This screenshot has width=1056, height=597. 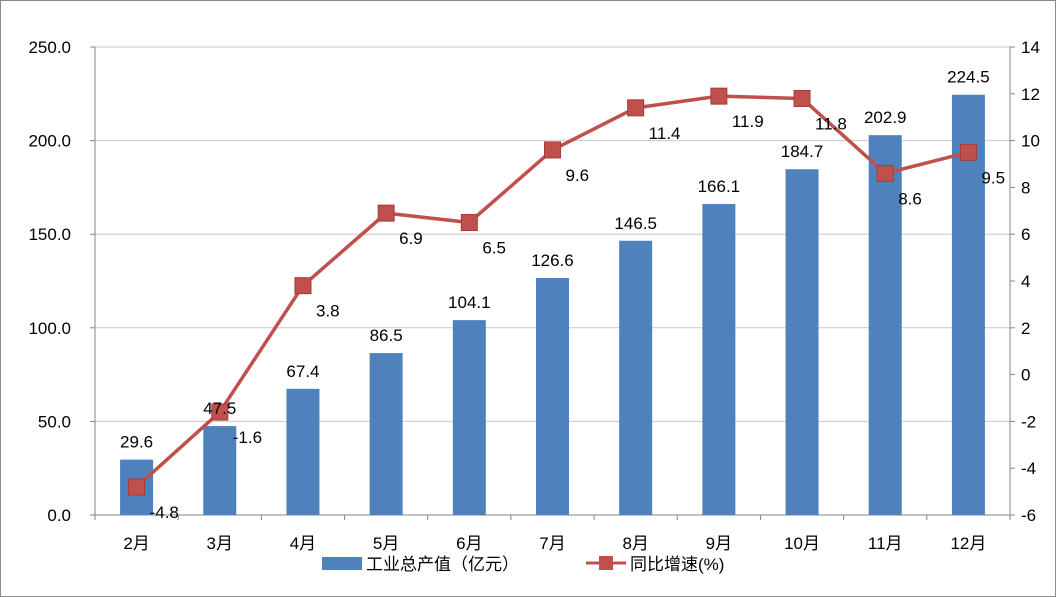 What do you see at coordinates (136, 543) in the screenshot?
I see `x-tick-label: 2月` at bounding box center [136, 543].